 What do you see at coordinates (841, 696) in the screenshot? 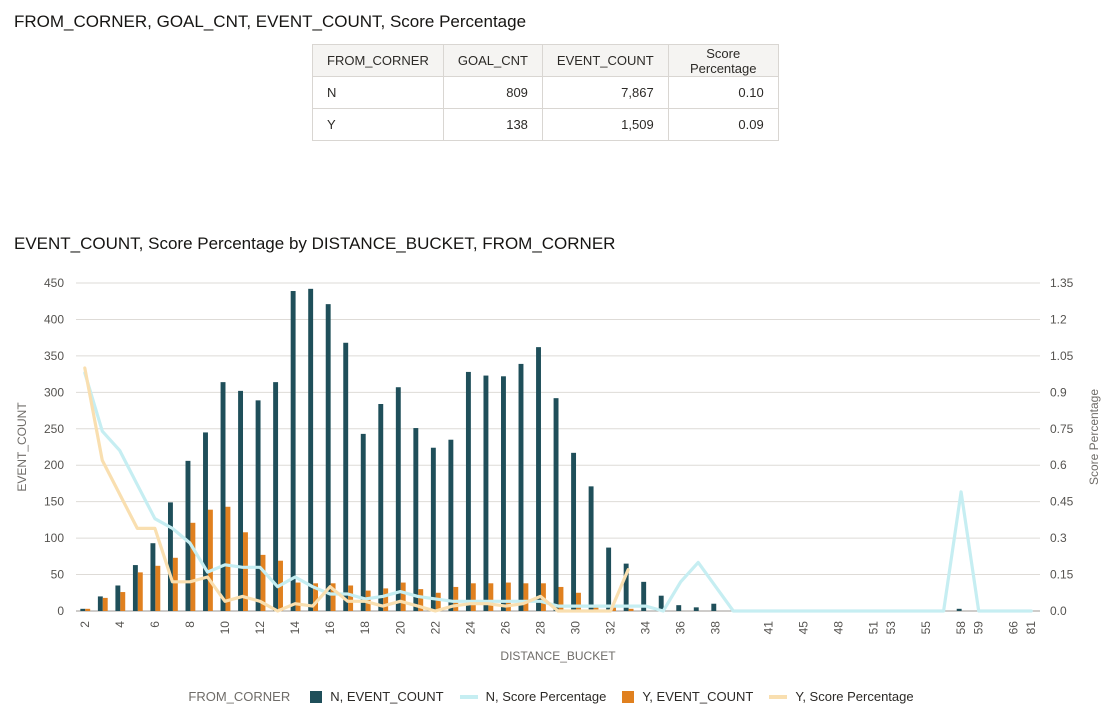
I see `legend-item-y-score-percentage: Y, Score Percentage` at bounding box center [841, 696].